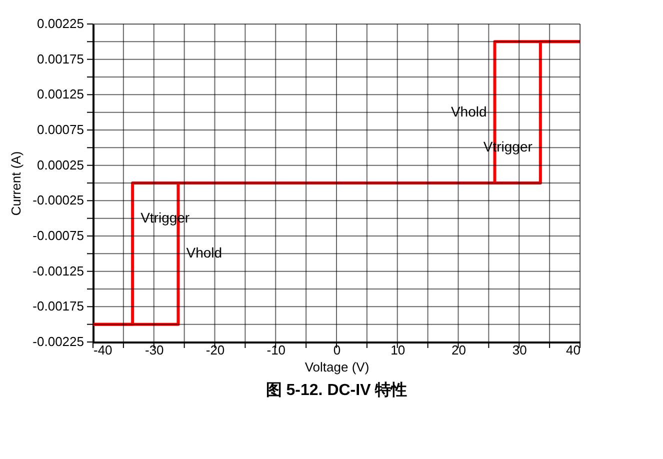 This screenshot has height=459, width=663. I want to click on x-tick-label: 40, so click(573, 350).